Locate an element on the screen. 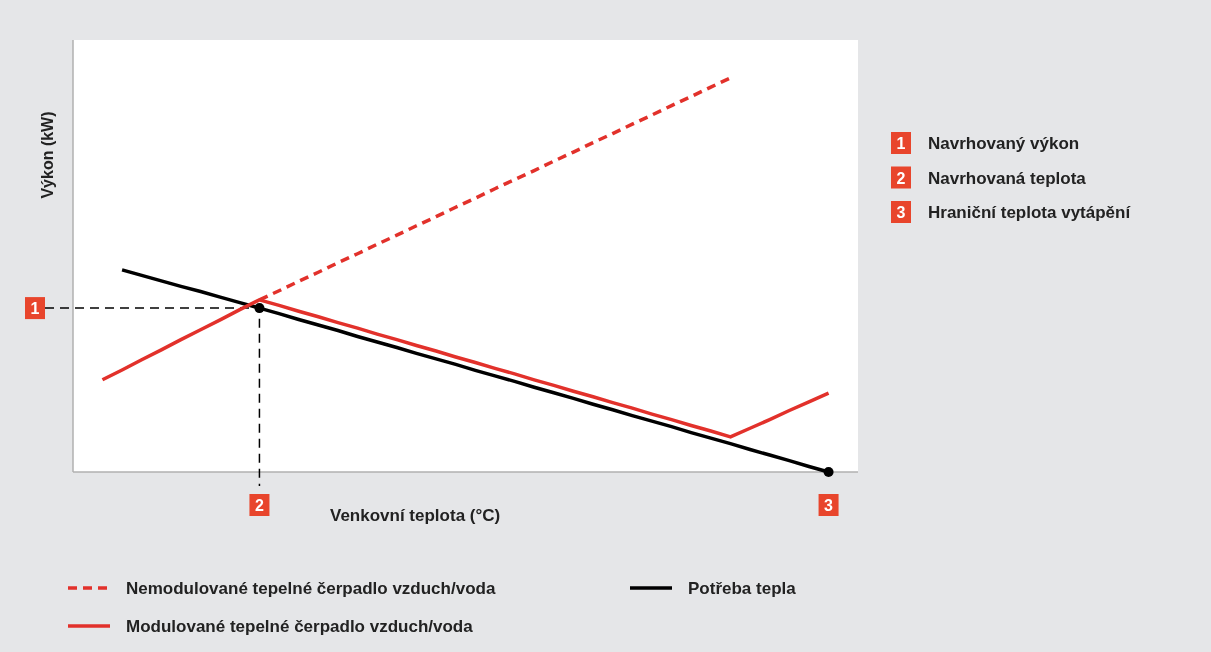 Image resolution: width=1211 pixels, height=652 pixels. text: Navrhovaný výkon is located at coordinates (1004, 143).